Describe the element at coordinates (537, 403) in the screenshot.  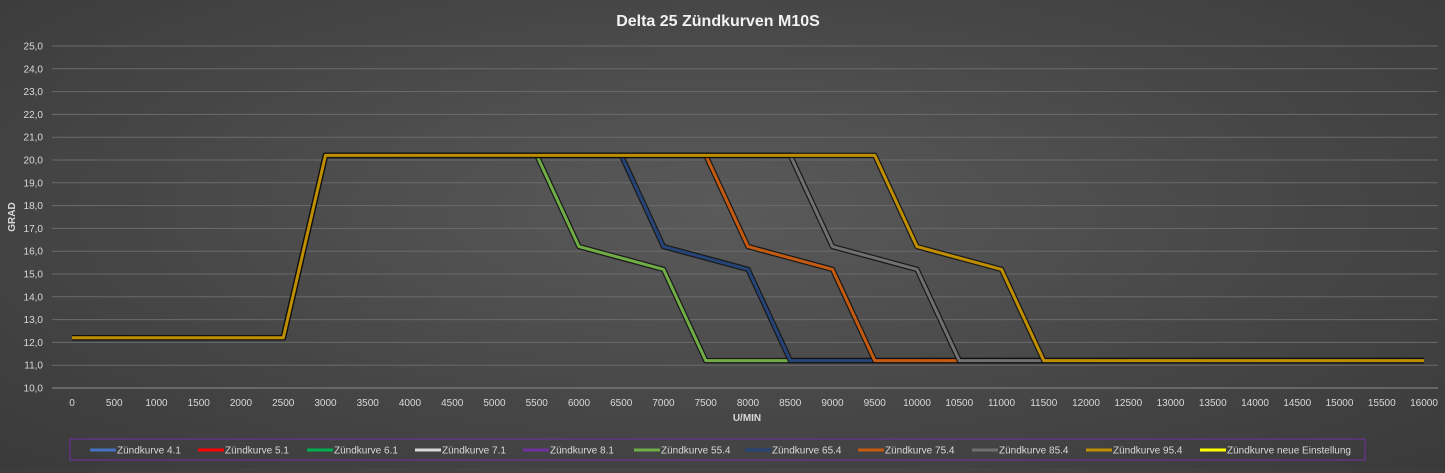
I see `x-tick-label: 5500` at that location.